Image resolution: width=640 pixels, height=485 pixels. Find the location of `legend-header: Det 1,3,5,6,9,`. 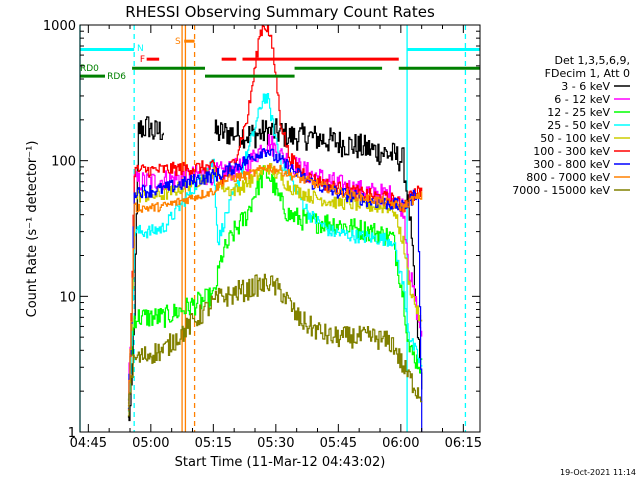

legend-header: Det 1,3,5,6,9, is located at coordinates (592, 60).